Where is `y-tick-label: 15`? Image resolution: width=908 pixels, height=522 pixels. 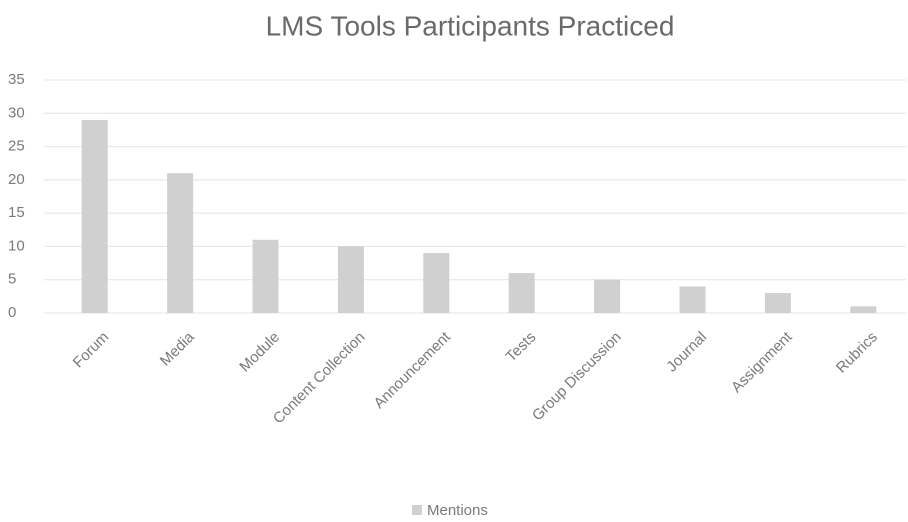
y-tick-label: 15 is located at coordinates (16, 212).